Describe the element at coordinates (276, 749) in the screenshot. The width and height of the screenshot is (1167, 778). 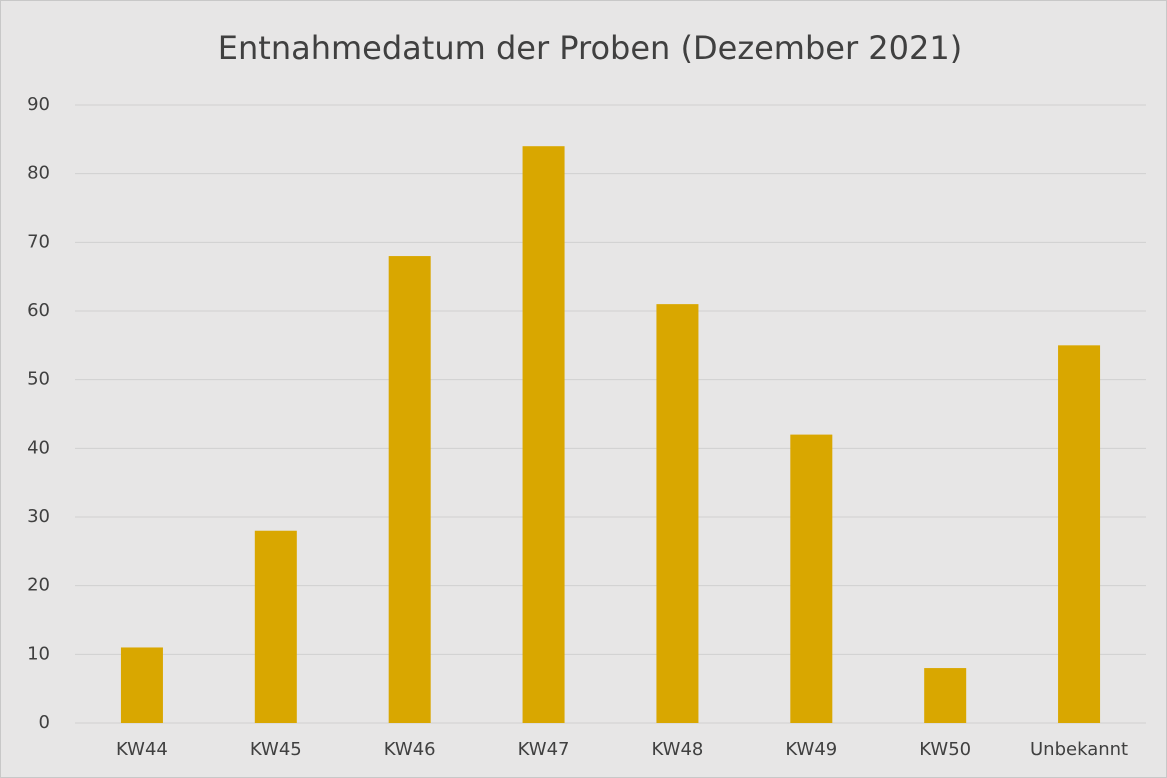
I see `x-tick-label: KW45` at that location.